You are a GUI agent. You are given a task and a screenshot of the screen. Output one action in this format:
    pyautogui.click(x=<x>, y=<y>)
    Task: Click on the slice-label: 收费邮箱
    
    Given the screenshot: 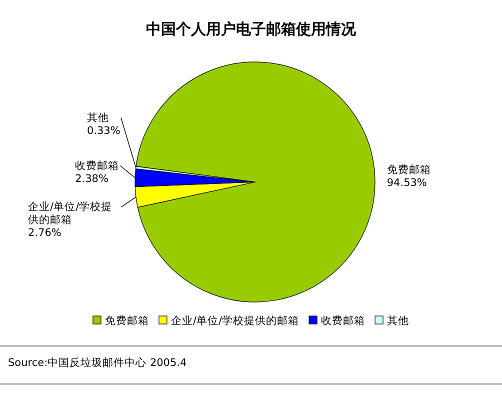 What is the action you would take?
    pyautogui.click(x=97, y=166)
    